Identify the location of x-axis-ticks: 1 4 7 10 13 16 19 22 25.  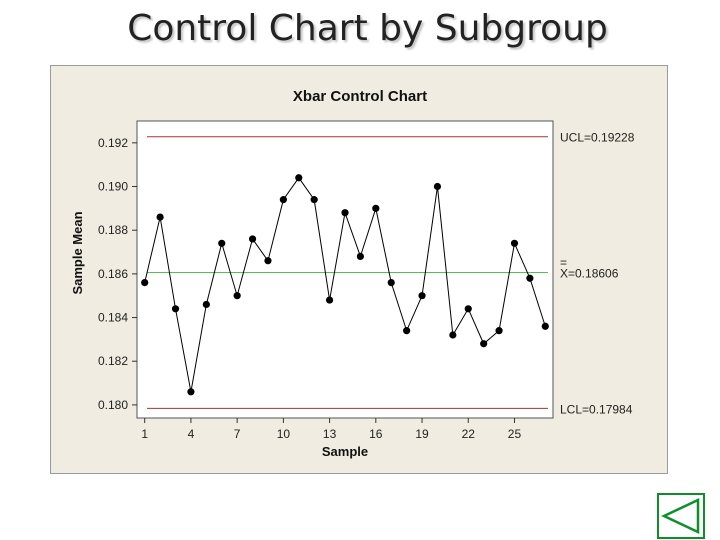
(331, 429).